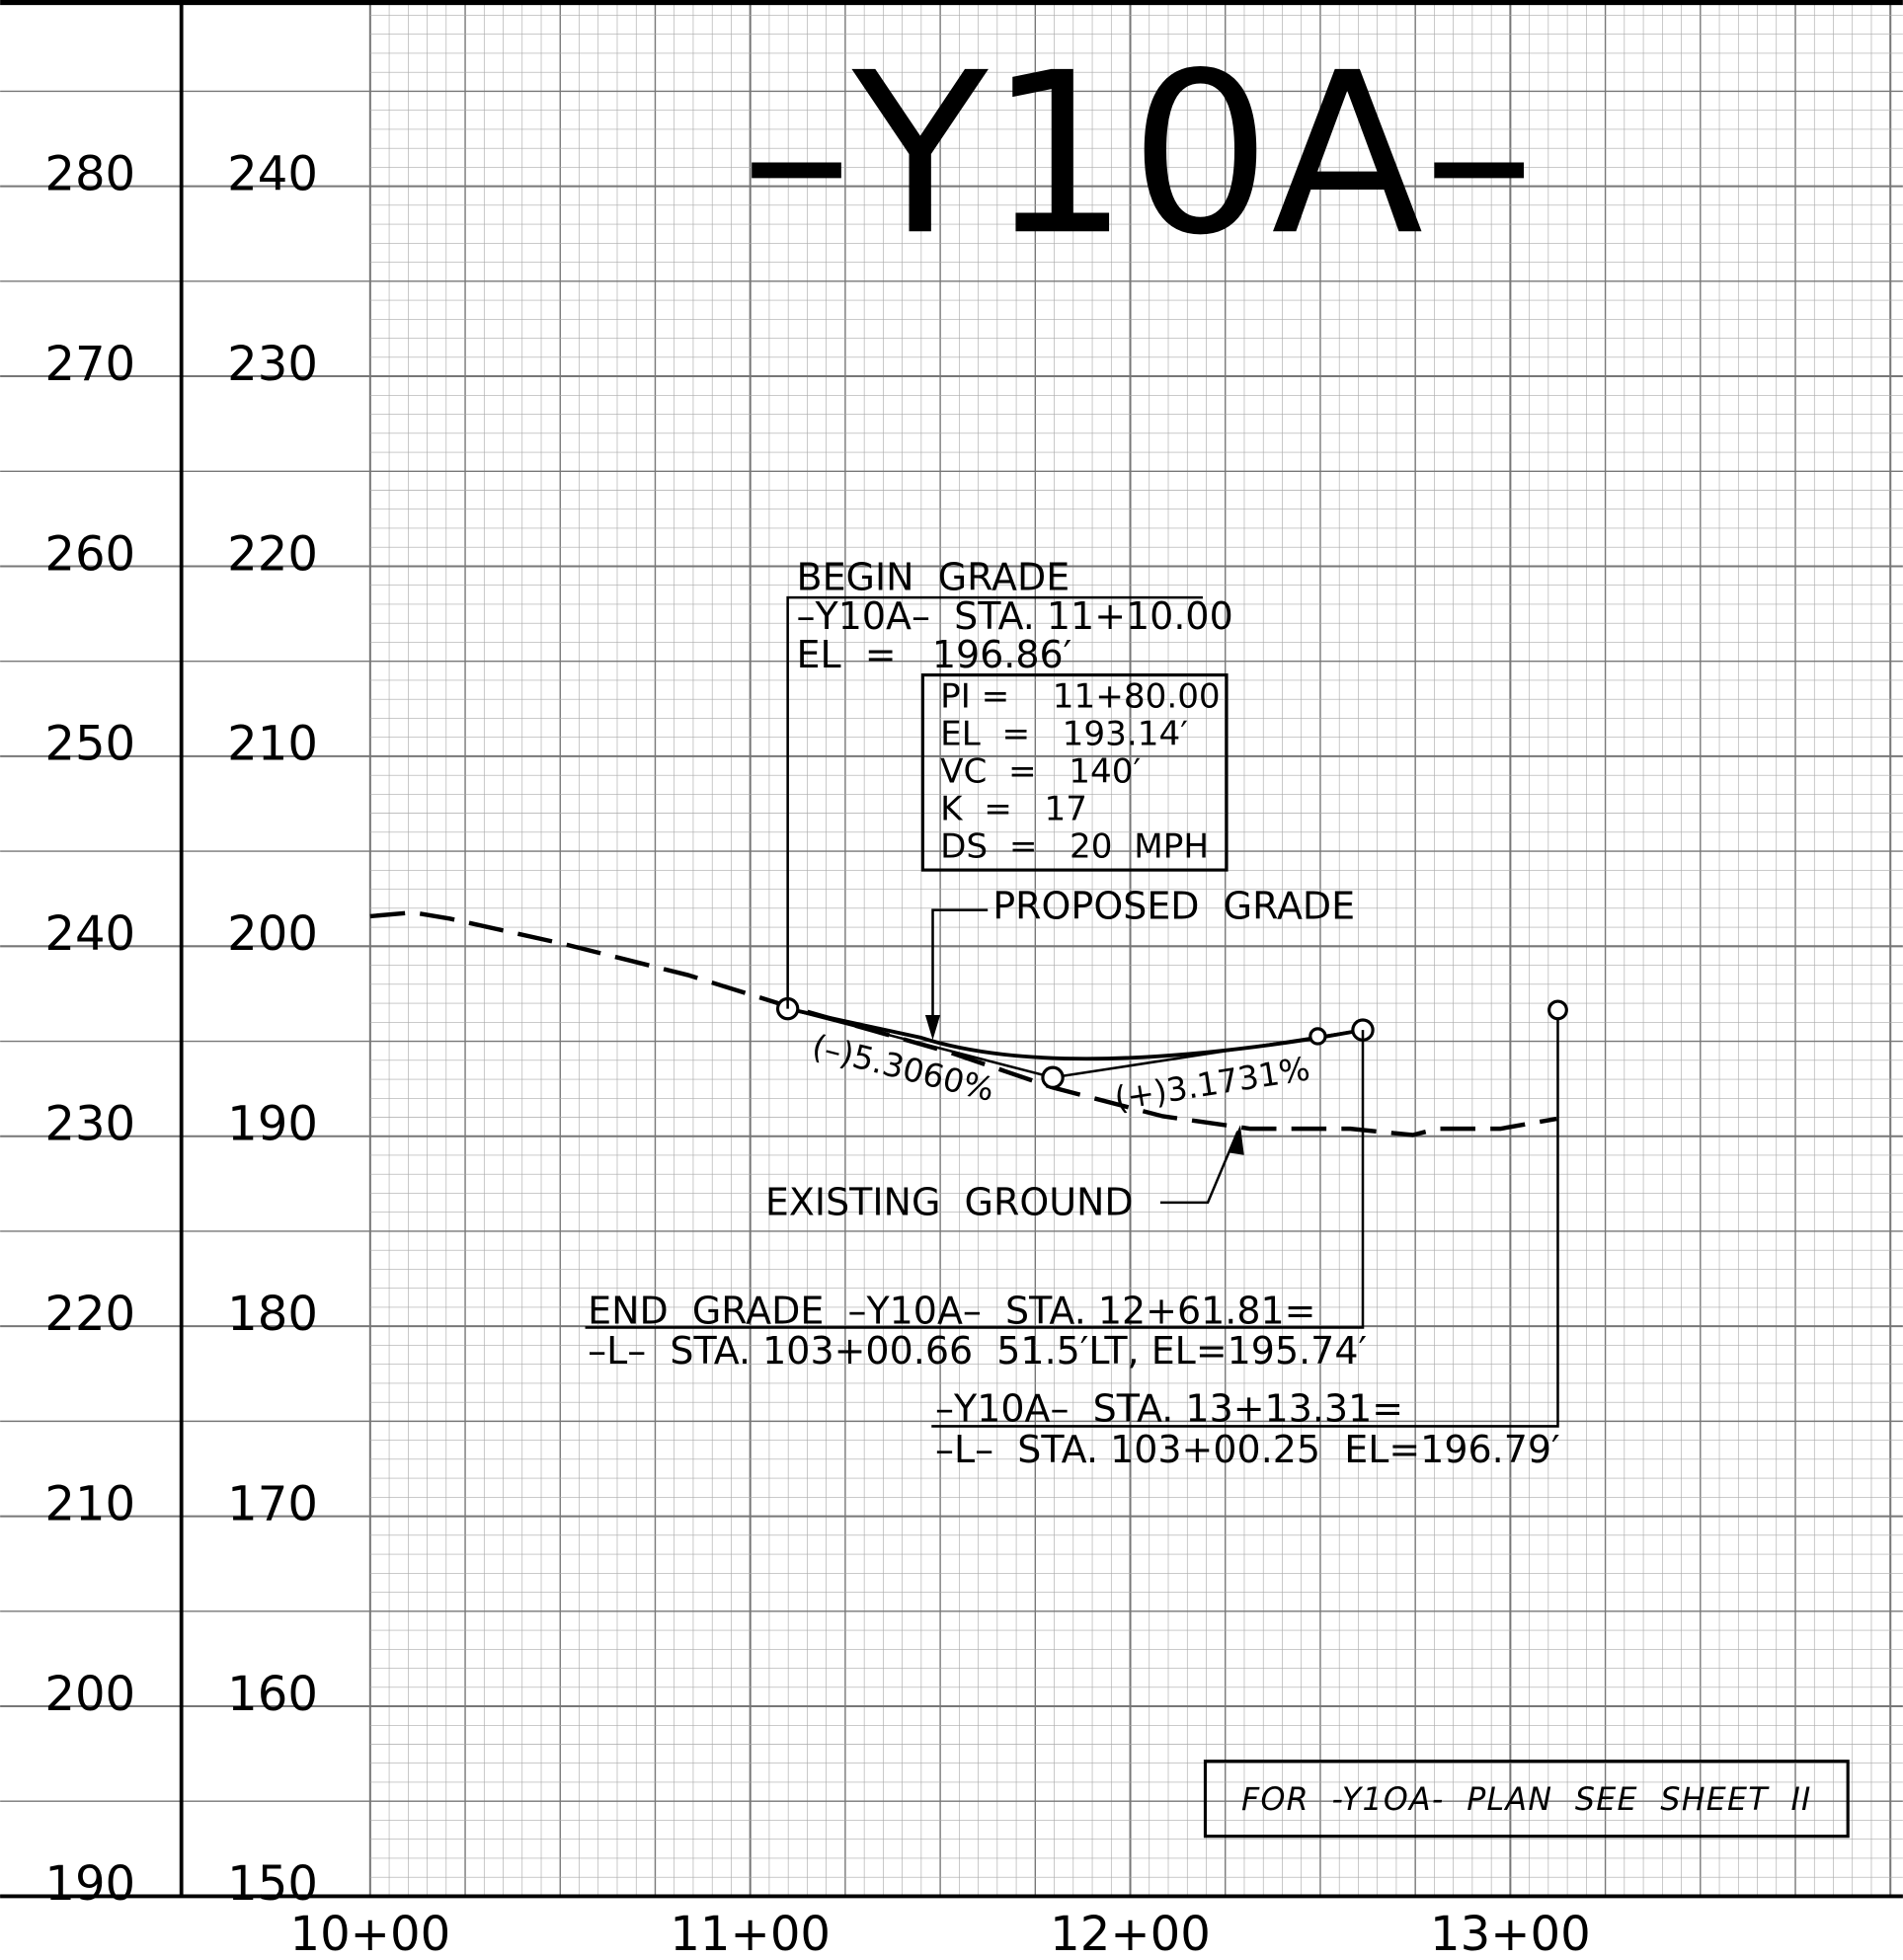  What do you see at coordinates (272, 1884) in the screenshot?
I see `inner-elevation-label: 150` at bounding box center [272, 1884].